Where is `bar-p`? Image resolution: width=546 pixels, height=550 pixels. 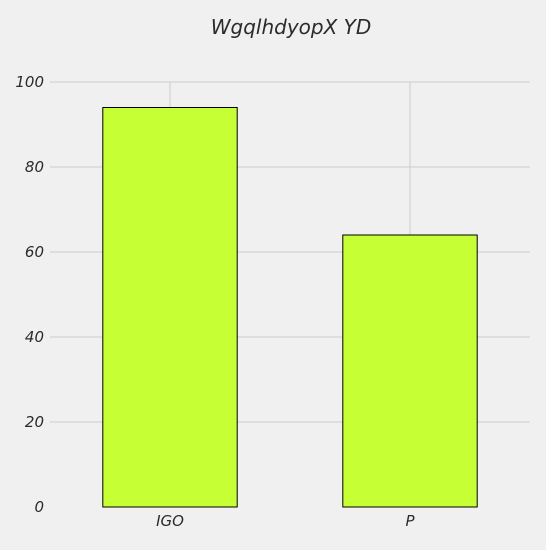
bar-p is located at coordinates (410, 371).